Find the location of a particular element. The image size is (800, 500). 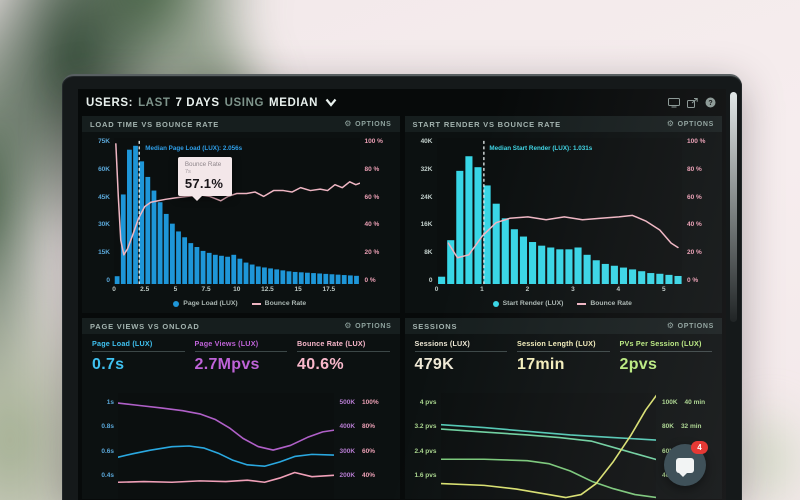

x-axis: 0 1 2 3 4 5 is located at coordinates (558, 290).